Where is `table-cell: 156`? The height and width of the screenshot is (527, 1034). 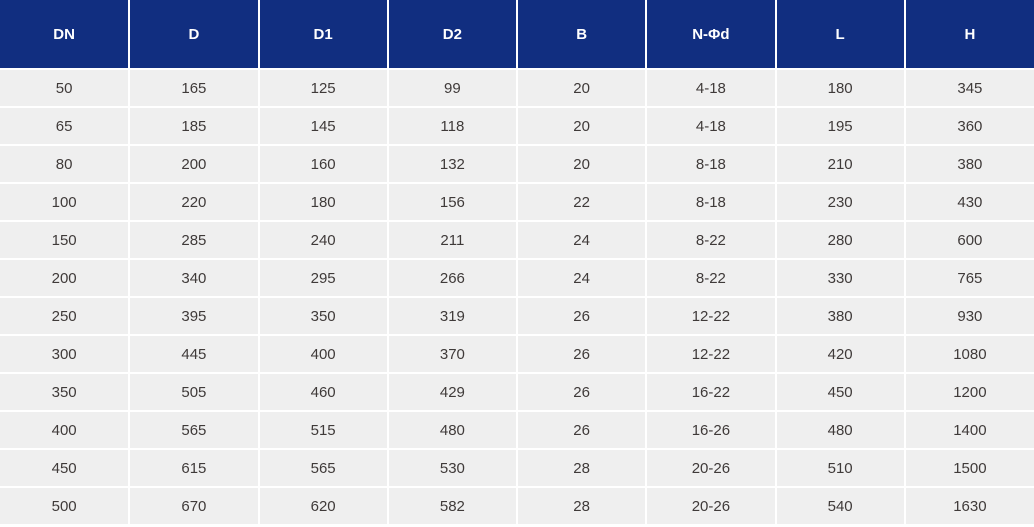
table-cell: 156 is located at coordinates (453, 201).